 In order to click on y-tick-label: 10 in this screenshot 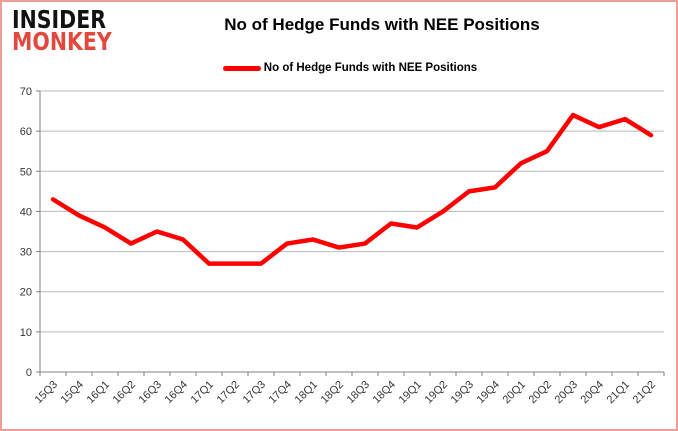, I will do `click(26, 333)`.